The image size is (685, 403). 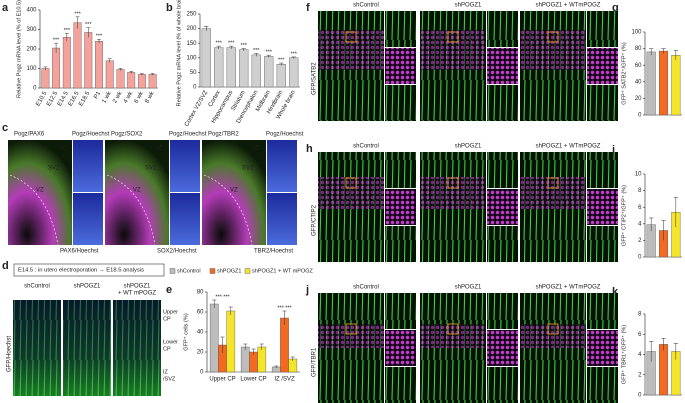 What do you see at coordinates (169, 379) in the screenshot?
I see `layer-label: /SVZ` at bounding box center [169, 379].